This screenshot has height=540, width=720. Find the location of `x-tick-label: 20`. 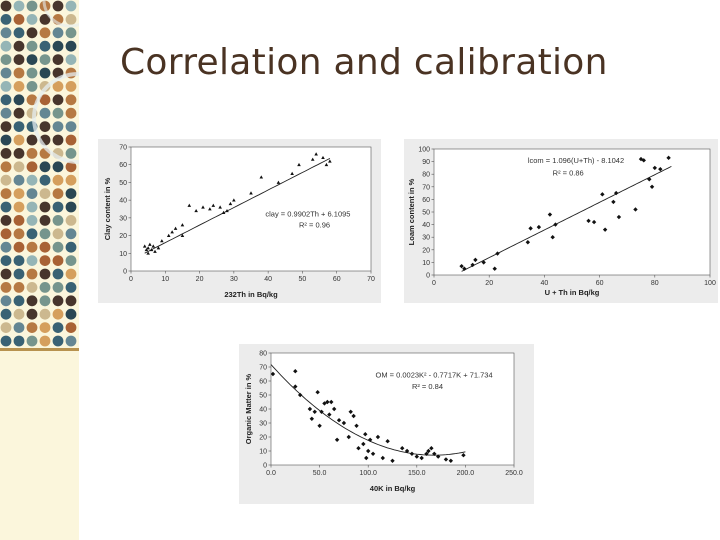

x-tick-label: 20 is located at coordinates (489, 283).